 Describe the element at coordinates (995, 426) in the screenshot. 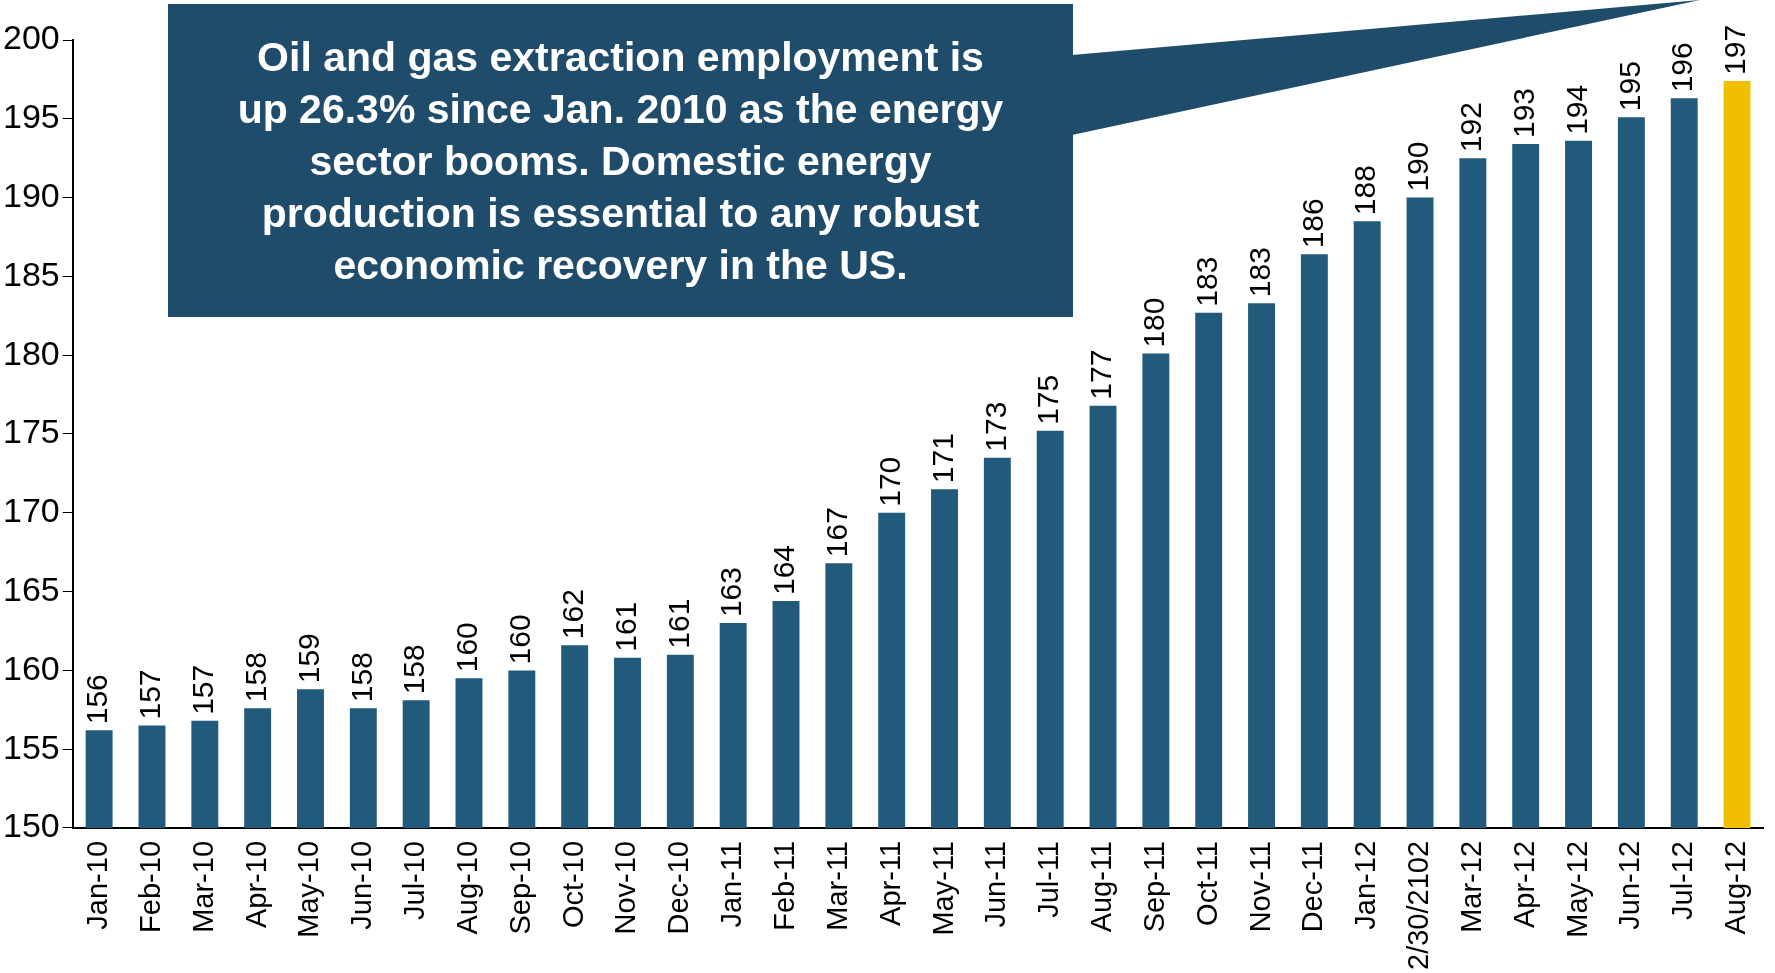

I see `data-label: 173` at that location.